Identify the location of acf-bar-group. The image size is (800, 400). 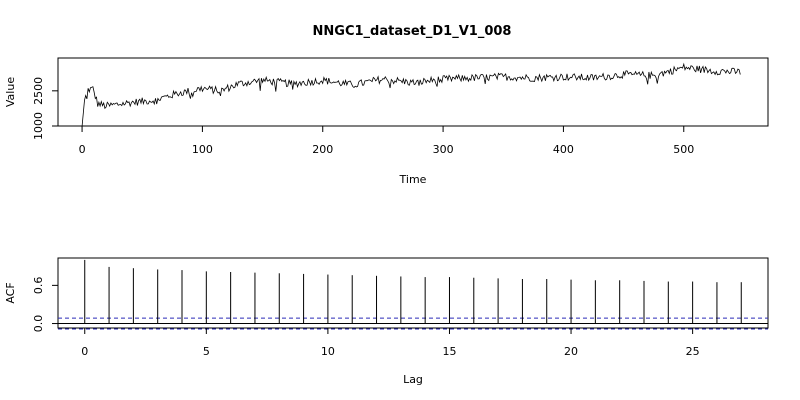
(413, 291).